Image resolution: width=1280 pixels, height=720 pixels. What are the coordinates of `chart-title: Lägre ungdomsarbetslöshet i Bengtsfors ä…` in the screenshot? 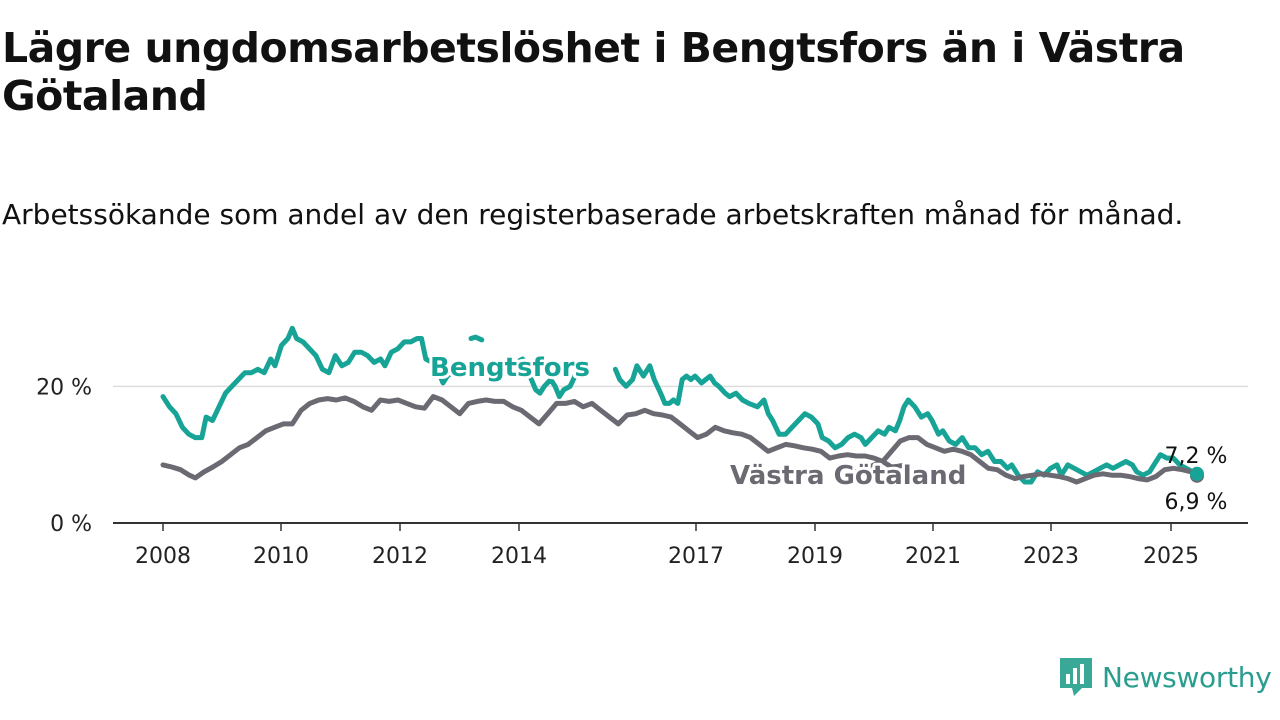 It's located at (593, 72).